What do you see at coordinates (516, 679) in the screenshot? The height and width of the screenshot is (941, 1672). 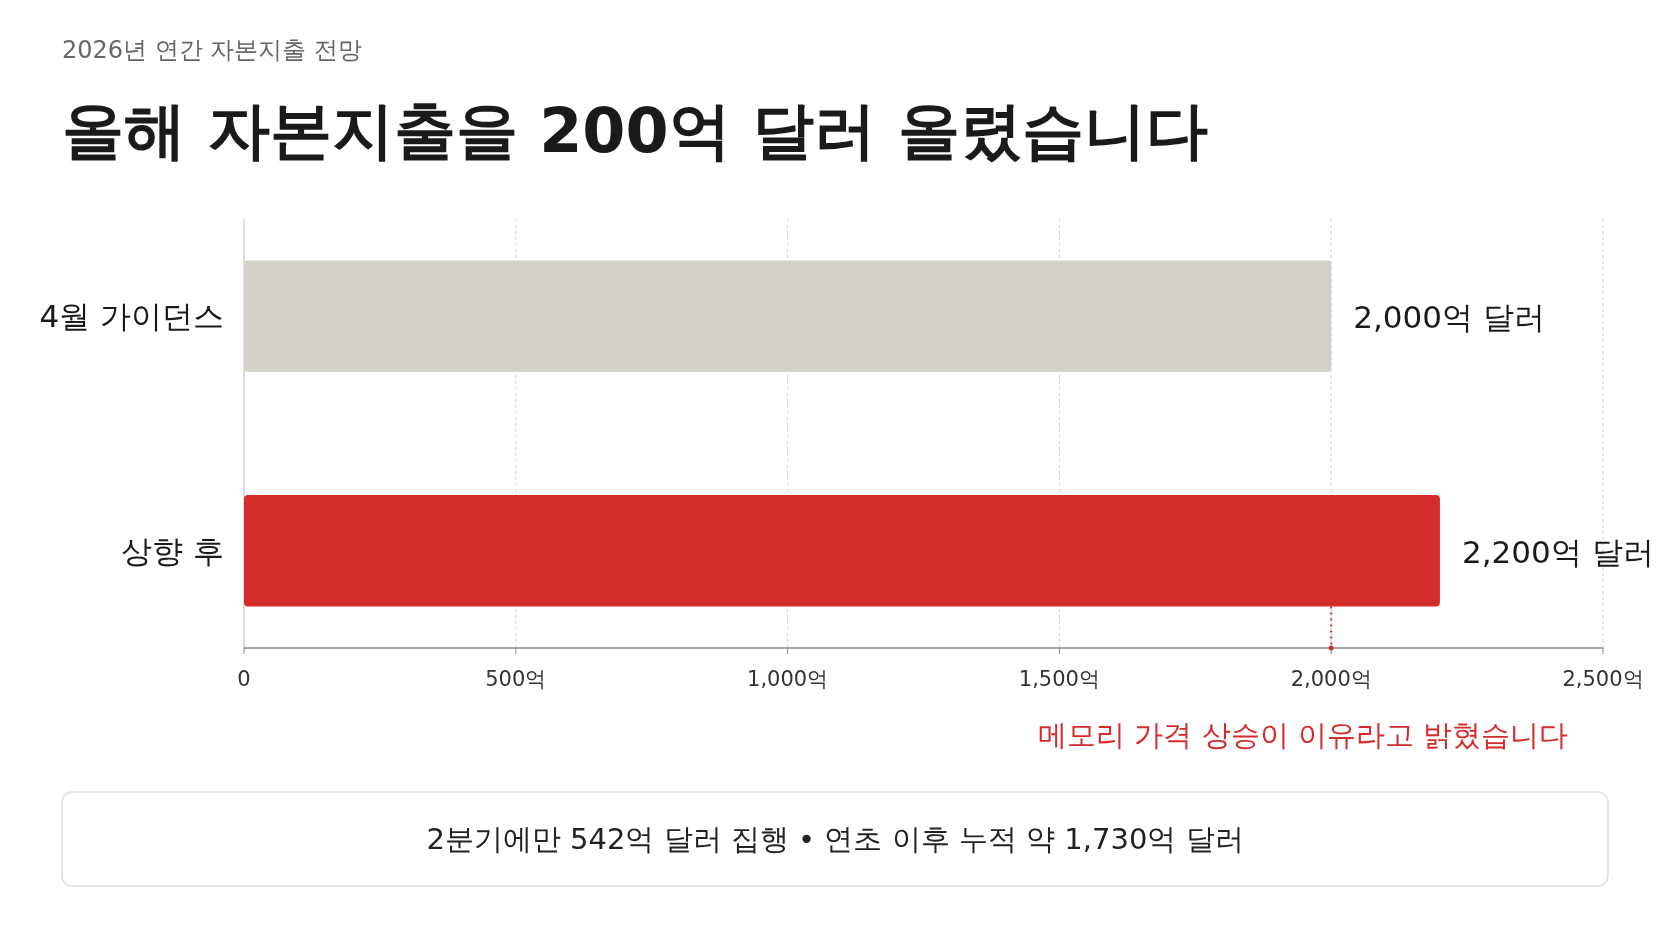 I see `x-tick-label: 500억` at bounding box center [516, 679].